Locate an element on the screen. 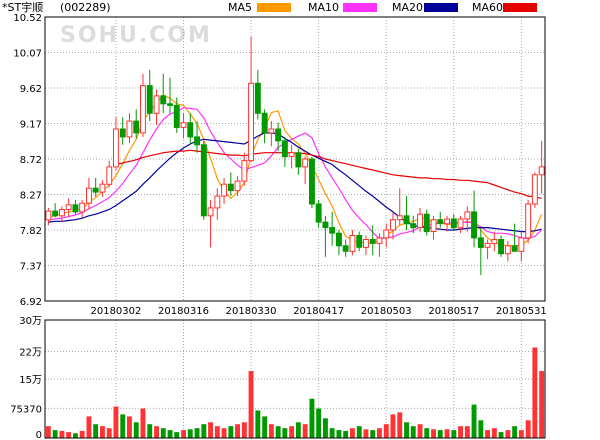 The width and height of the screenshot is (600, 440). volume-y-tick-label: 15万 is located at coordinates (30, 380).